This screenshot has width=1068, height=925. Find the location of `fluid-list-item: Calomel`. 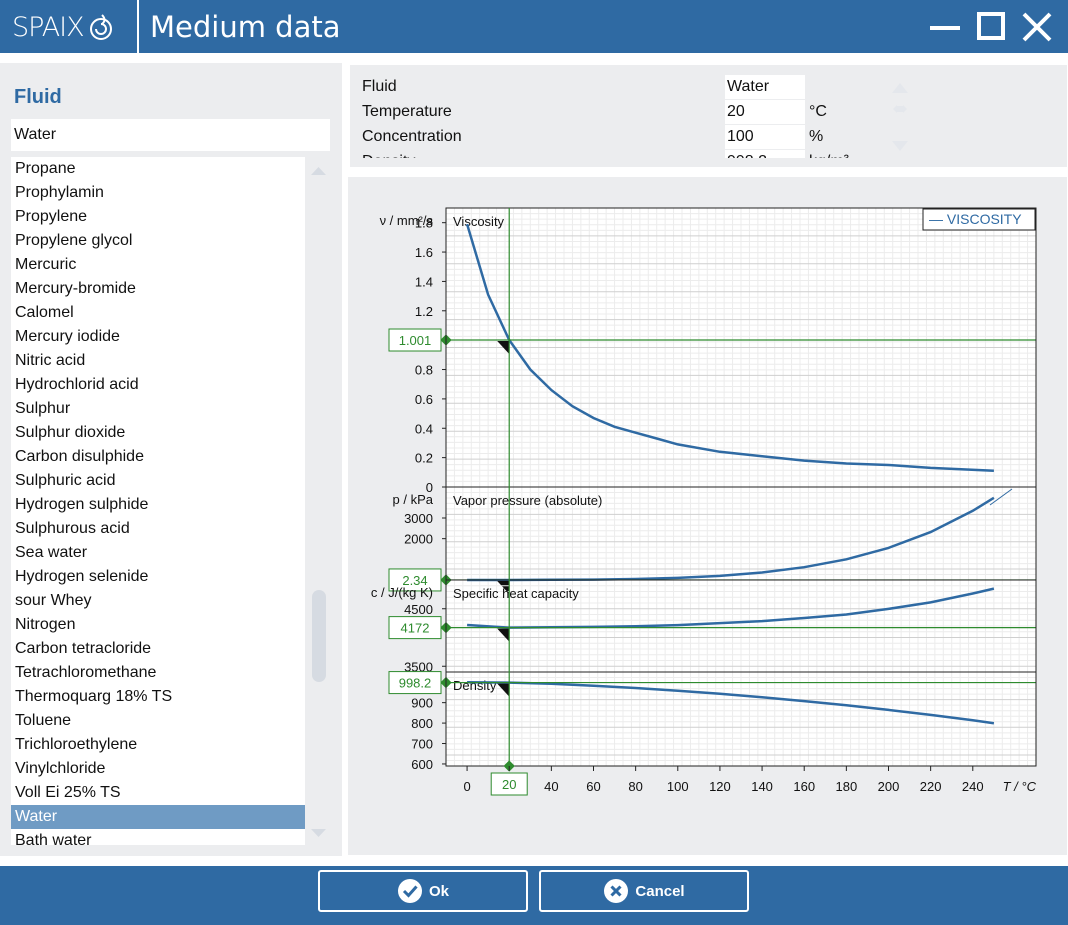

fluid-list-item: Calomel is located at coordinates (44, 312).